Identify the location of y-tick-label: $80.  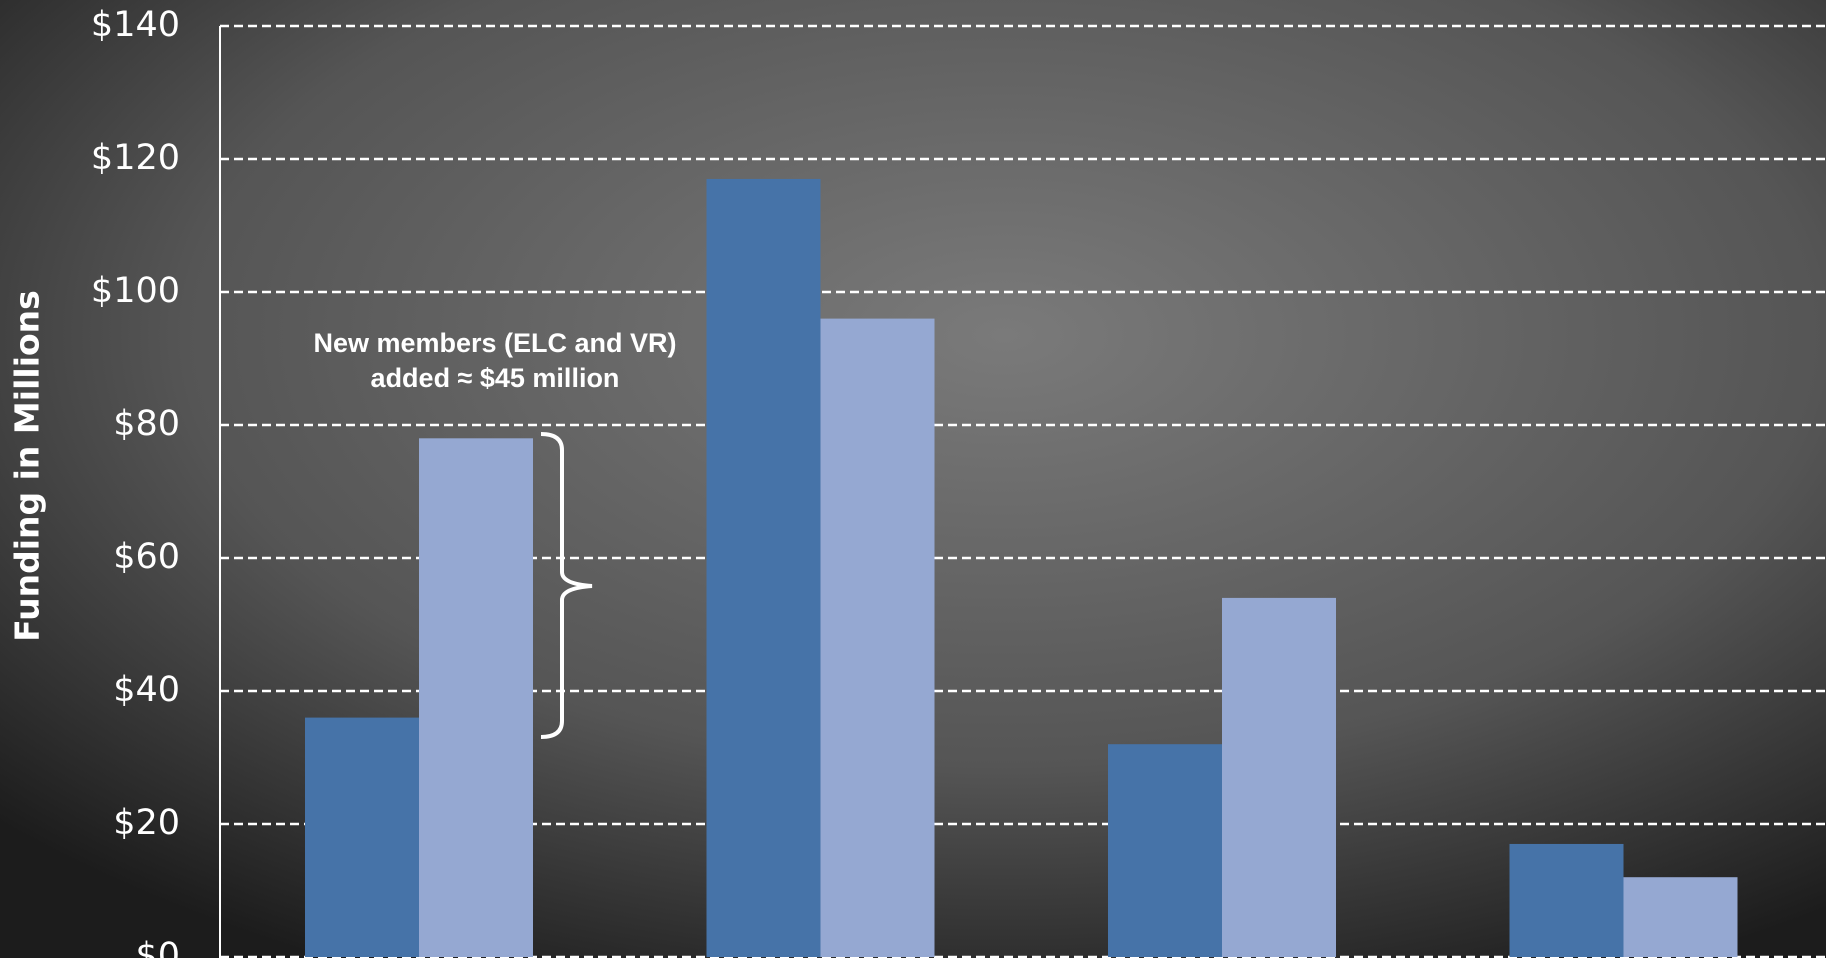
(146, 424).